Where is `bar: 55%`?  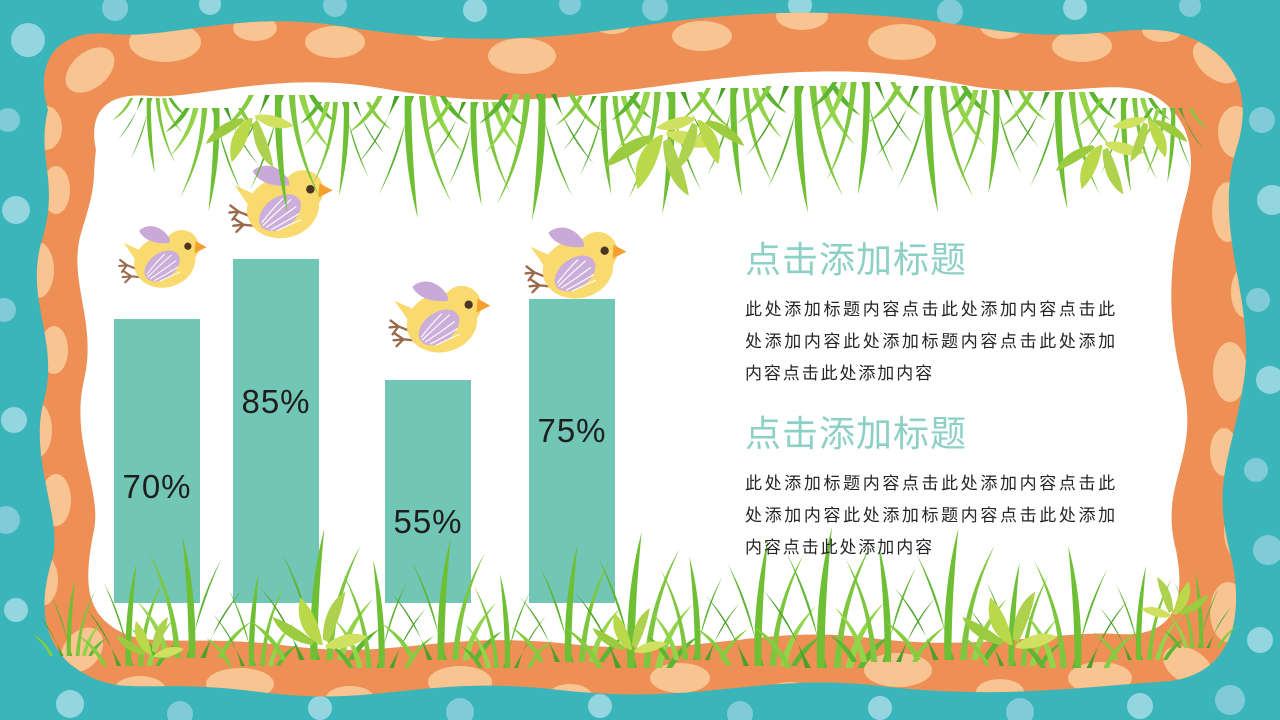
bar: 55% is located at coordinates (428, 491).